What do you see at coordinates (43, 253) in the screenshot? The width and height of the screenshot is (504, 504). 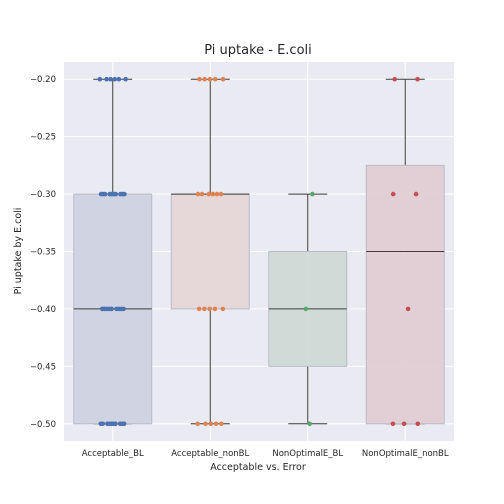 I see `y-tick-label: −0.35` at bounding box center [43, 253].